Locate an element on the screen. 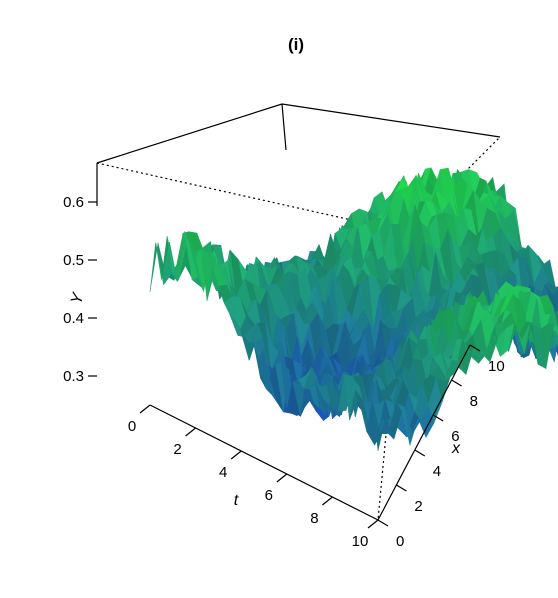 This screenshot has width=558, height=598. t-tick-label: 8 is located at coordinates (314, 518).